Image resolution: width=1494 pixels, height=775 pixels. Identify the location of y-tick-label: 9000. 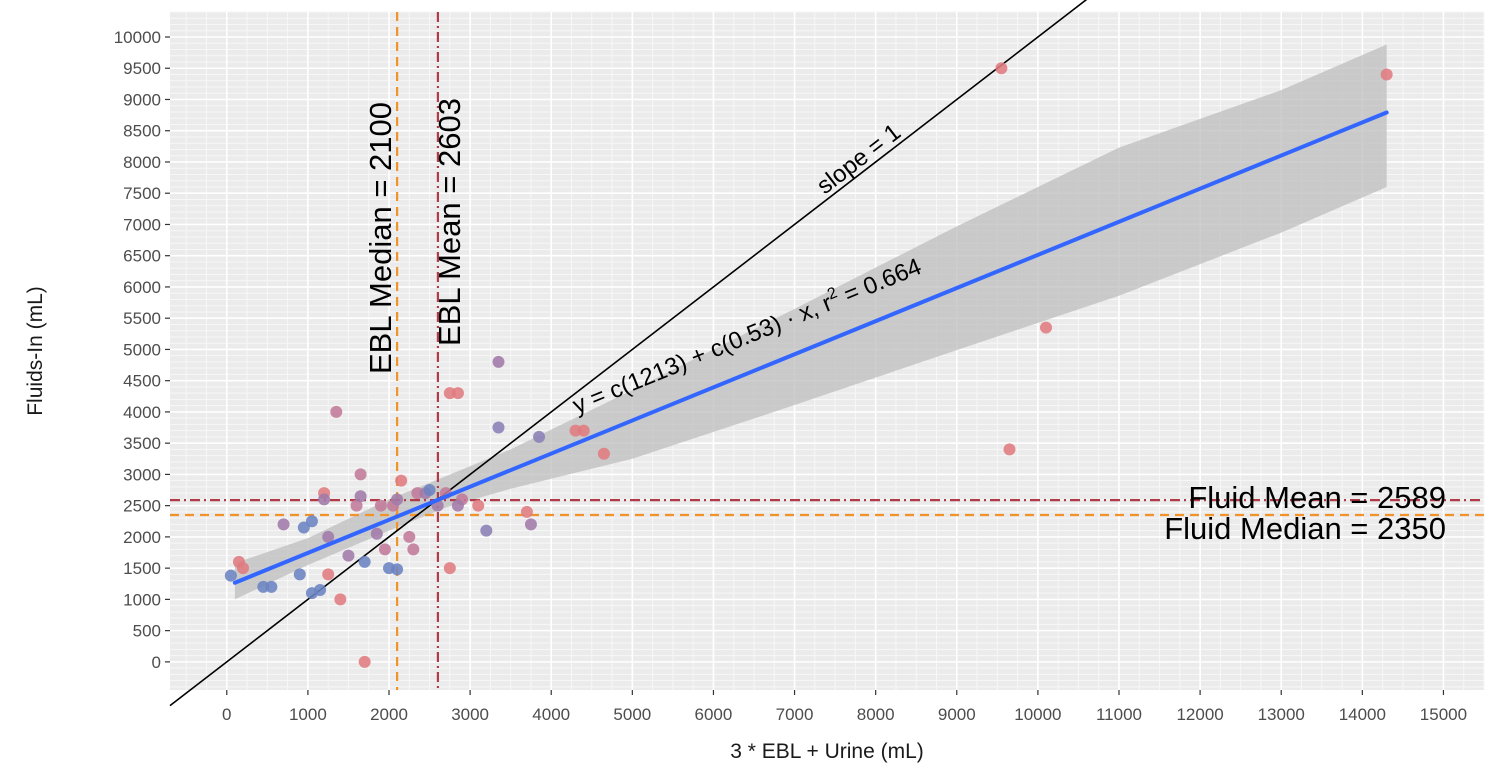
(142, 99).